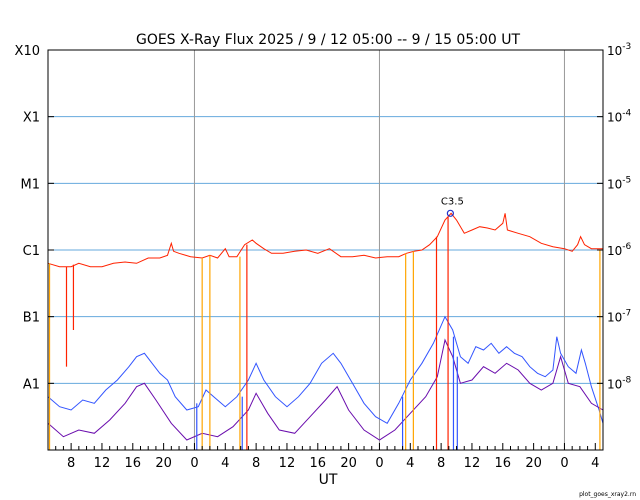  What do you see at coordinates (619, 50) in the screenshot?
I see `y-right-tick-label: 10⁻³` at bounding box center [619, 50].